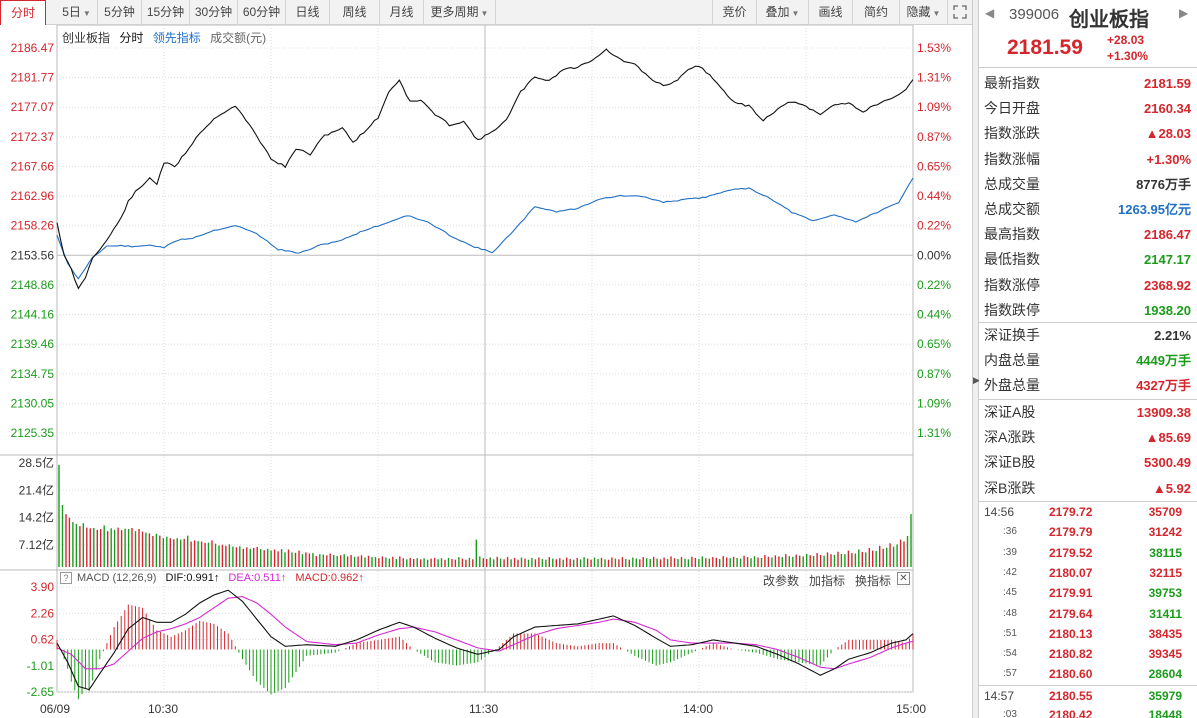  Describe the element at coordinates (33, 285) in the screenshot. I see `price-axis-label: 2148.86` at that location.